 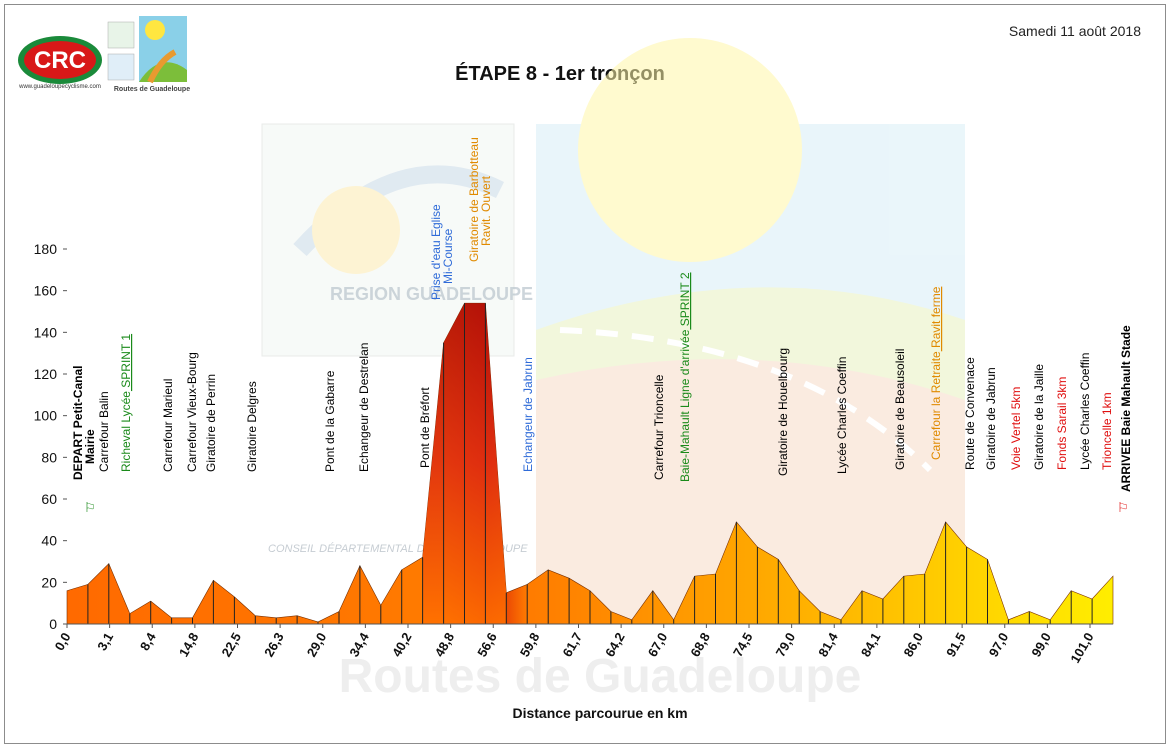 What do you see at coordinates (49, 541) in the screenshot?
I see `y-tick-label: 40` at bounding box center [49, 541].